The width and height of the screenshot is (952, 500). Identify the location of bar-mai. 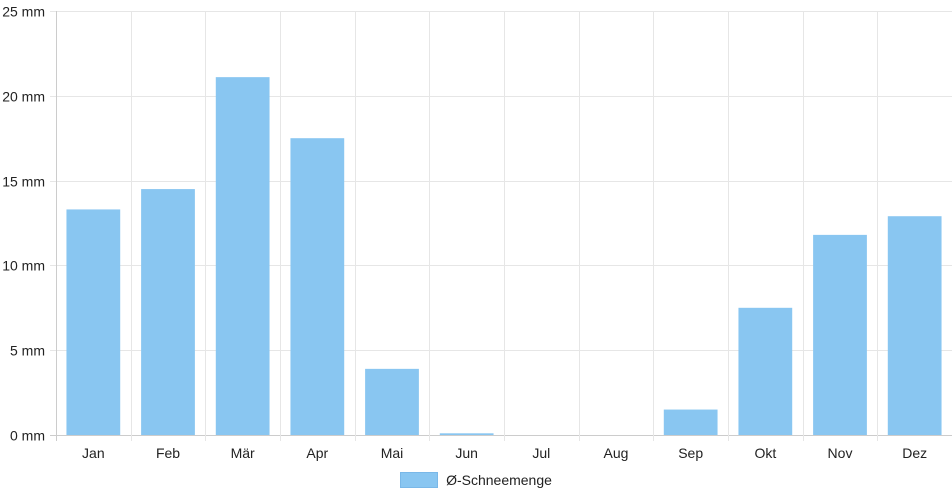
(392, 401).